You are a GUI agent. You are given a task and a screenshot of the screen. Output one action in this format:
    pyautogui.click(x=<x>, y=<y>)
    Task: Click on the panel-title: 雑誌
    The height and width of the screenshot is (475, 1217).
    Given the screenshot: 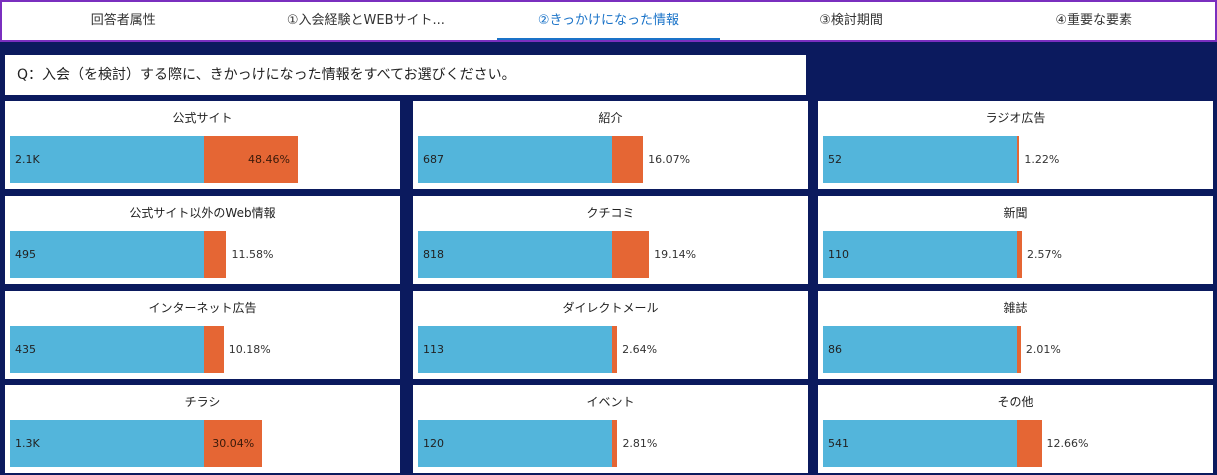 What is the action you would take?
    pyautogui.click(x=1015, y=308)
    